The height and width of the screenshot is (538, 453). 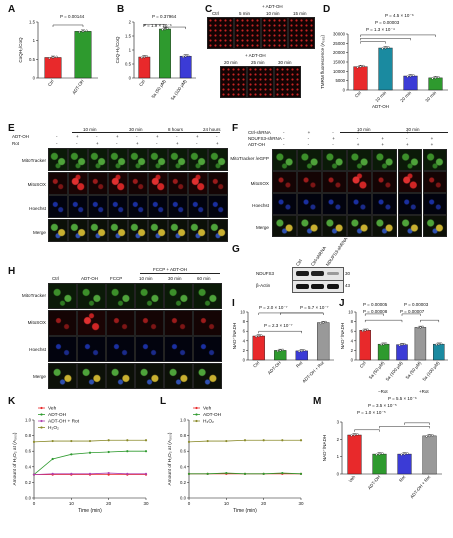 What do you see at coordinates (149, 349) in the screenshot?
I see `panel-h-cell-r2-c3` at bounding box center [149, 349].